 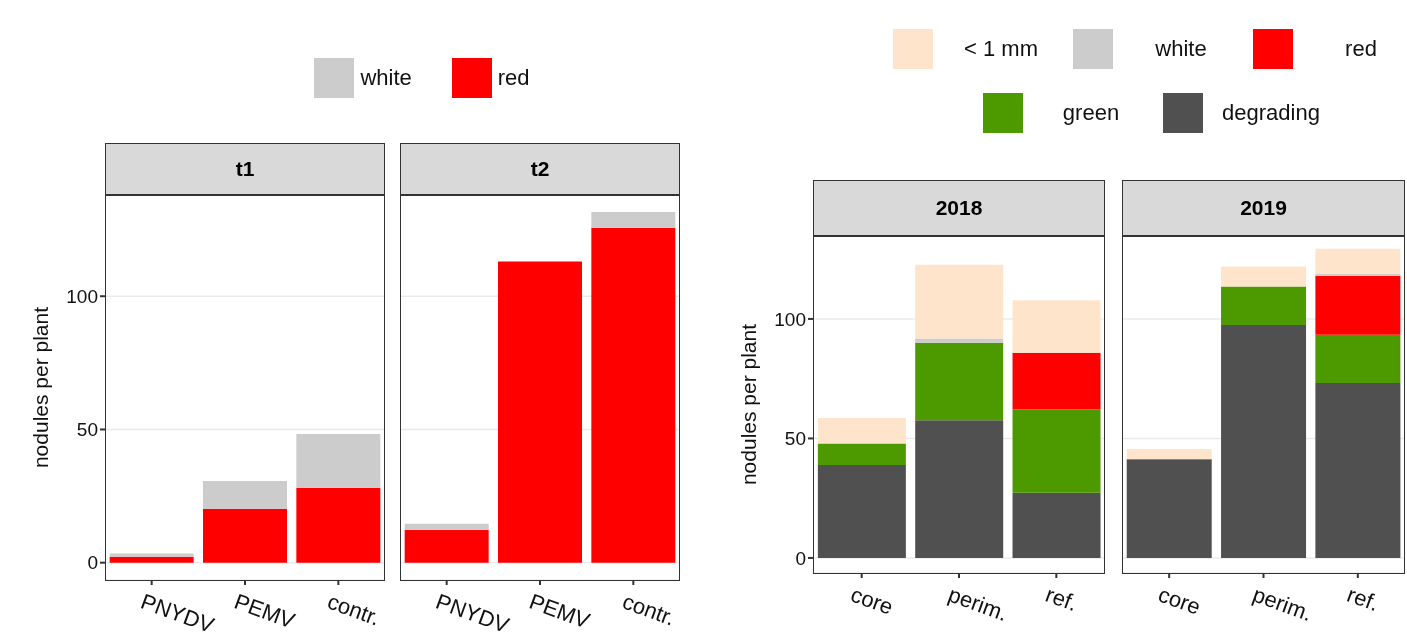 What do you see at coordinates (1271, 113) in the screenshot?
I see `legend-label: degrading` at bounding box center [1271, 113].